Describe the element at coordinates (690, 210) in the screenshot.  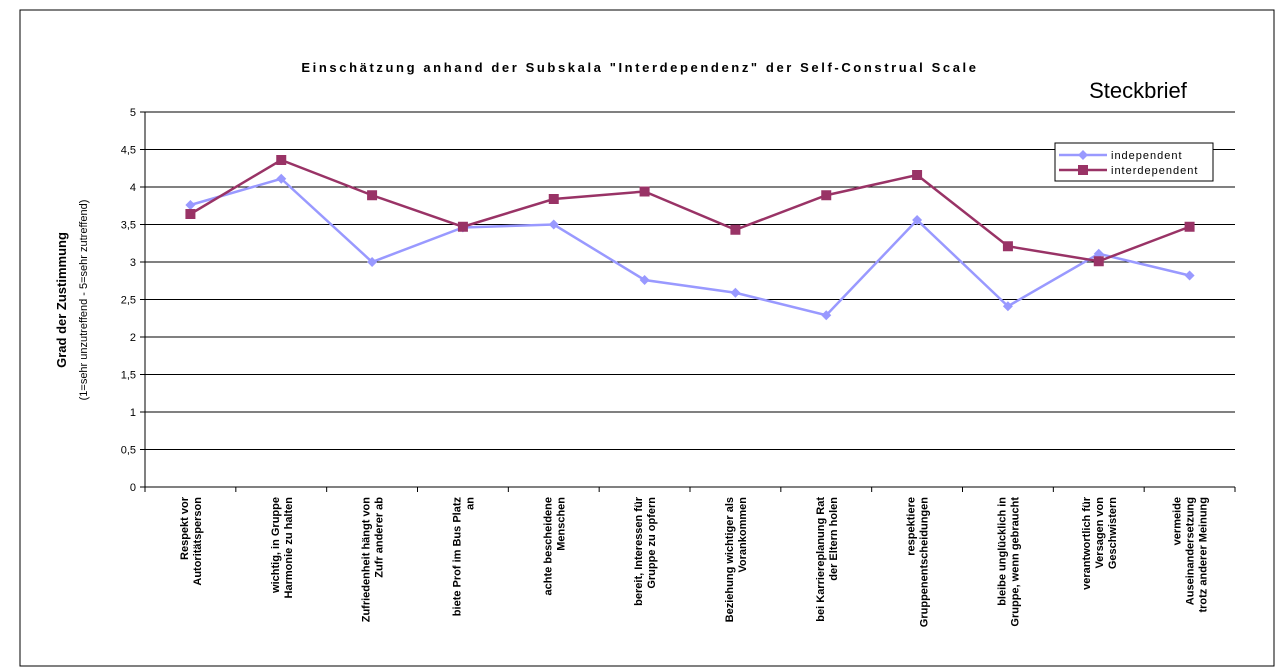
I see `series-line` at that location.